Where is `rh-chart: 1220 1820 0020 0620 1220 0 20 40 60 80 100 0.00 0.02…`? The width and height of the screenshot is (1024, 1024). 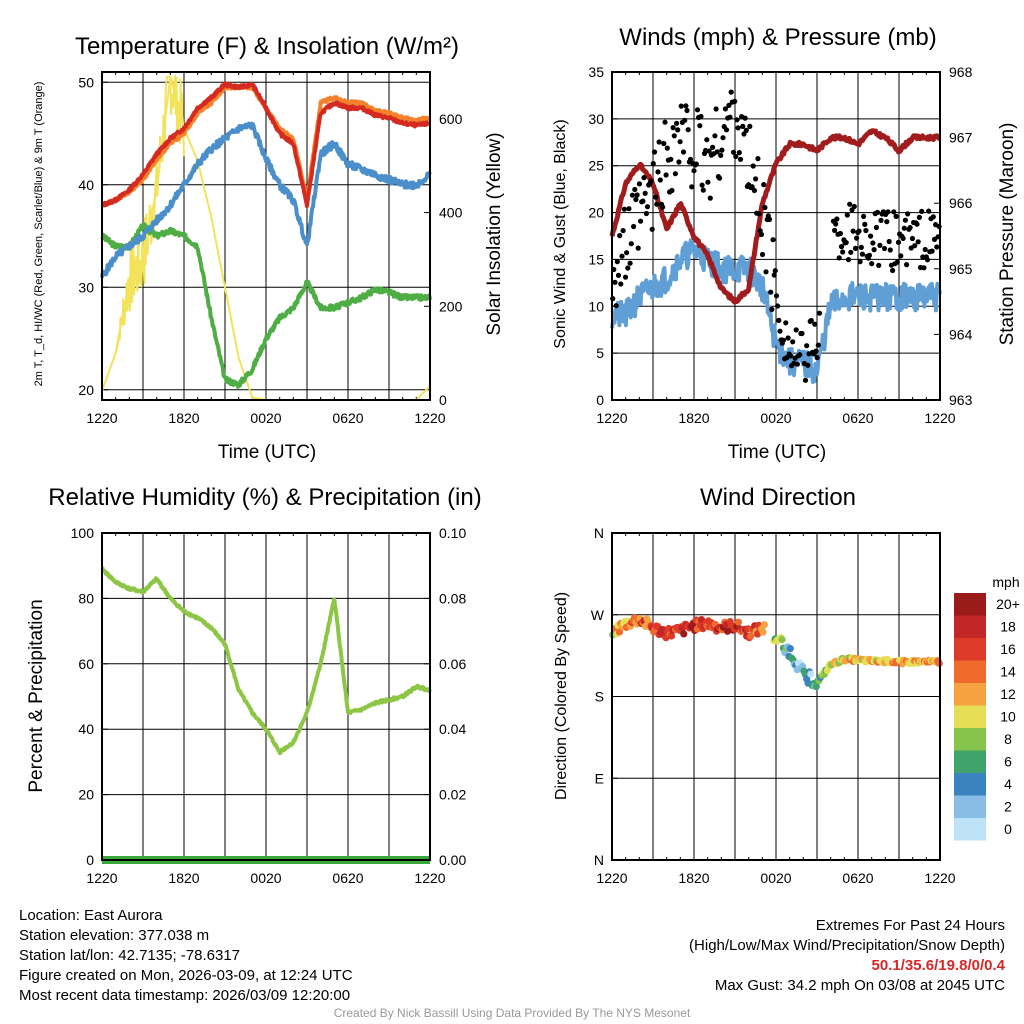
rh-chart: 1220 1820 0020 0620 1220 0 20 40 60 80 100 0.00 0.02… is located at coordinates (269, 705).